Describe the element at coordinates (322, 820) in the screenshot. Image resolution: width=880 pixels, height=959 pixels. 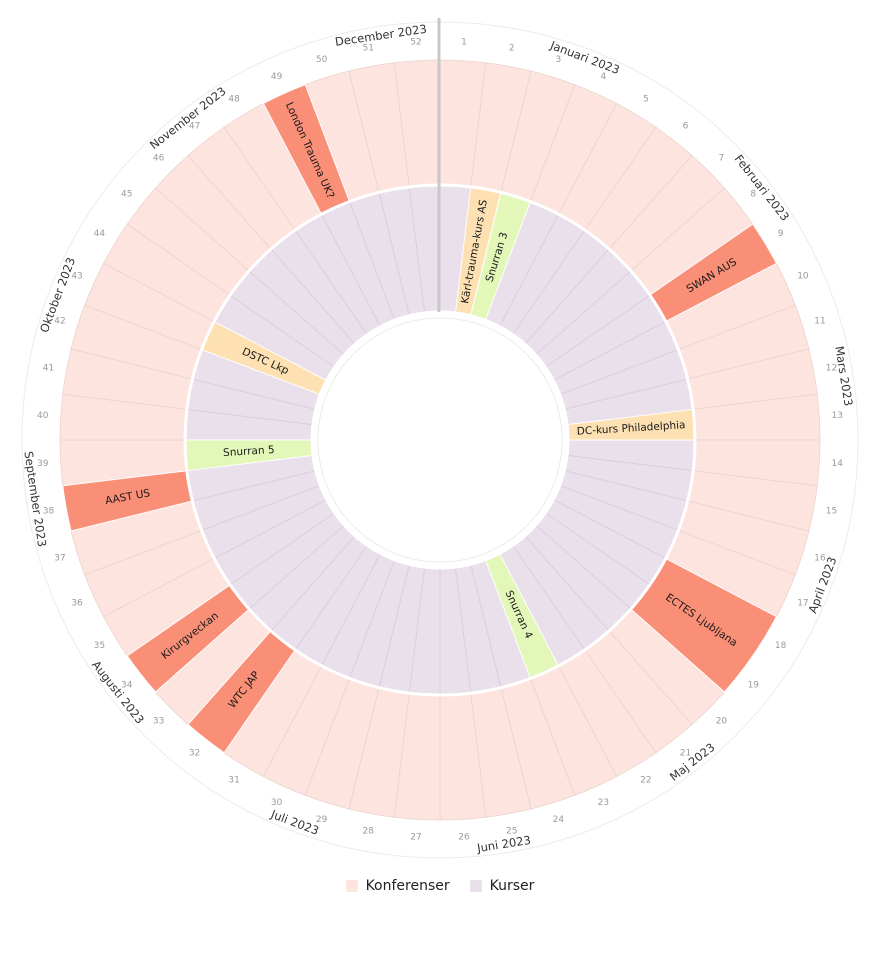
I see `week-number-label: 29` at that location.